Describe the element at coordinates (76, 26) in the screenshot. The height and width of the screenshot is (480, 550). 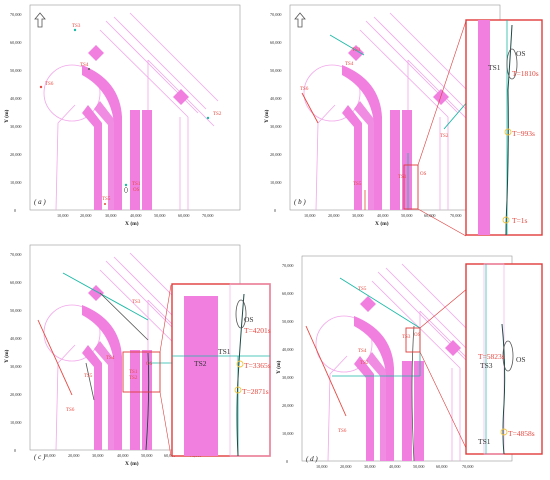
I see `ts3-label: TS3` at that location.